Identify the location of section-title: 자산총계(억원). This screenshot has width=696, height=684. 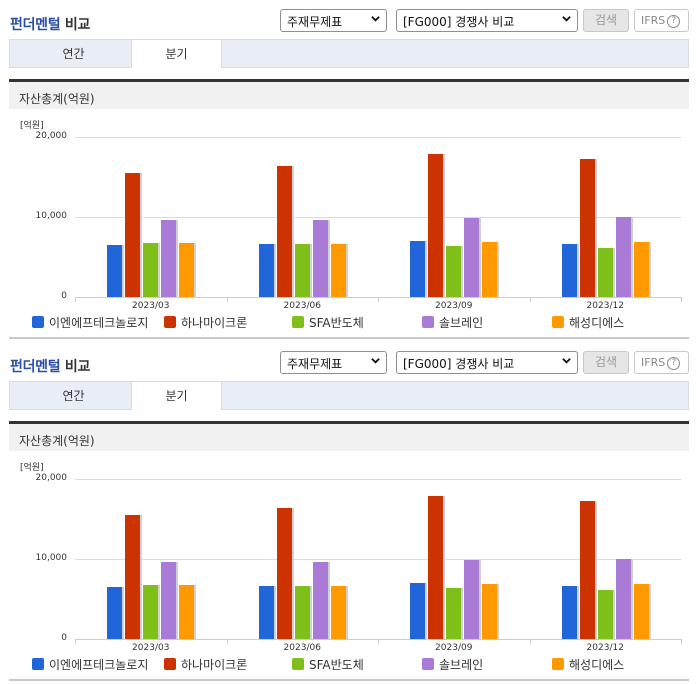
(349, 94).